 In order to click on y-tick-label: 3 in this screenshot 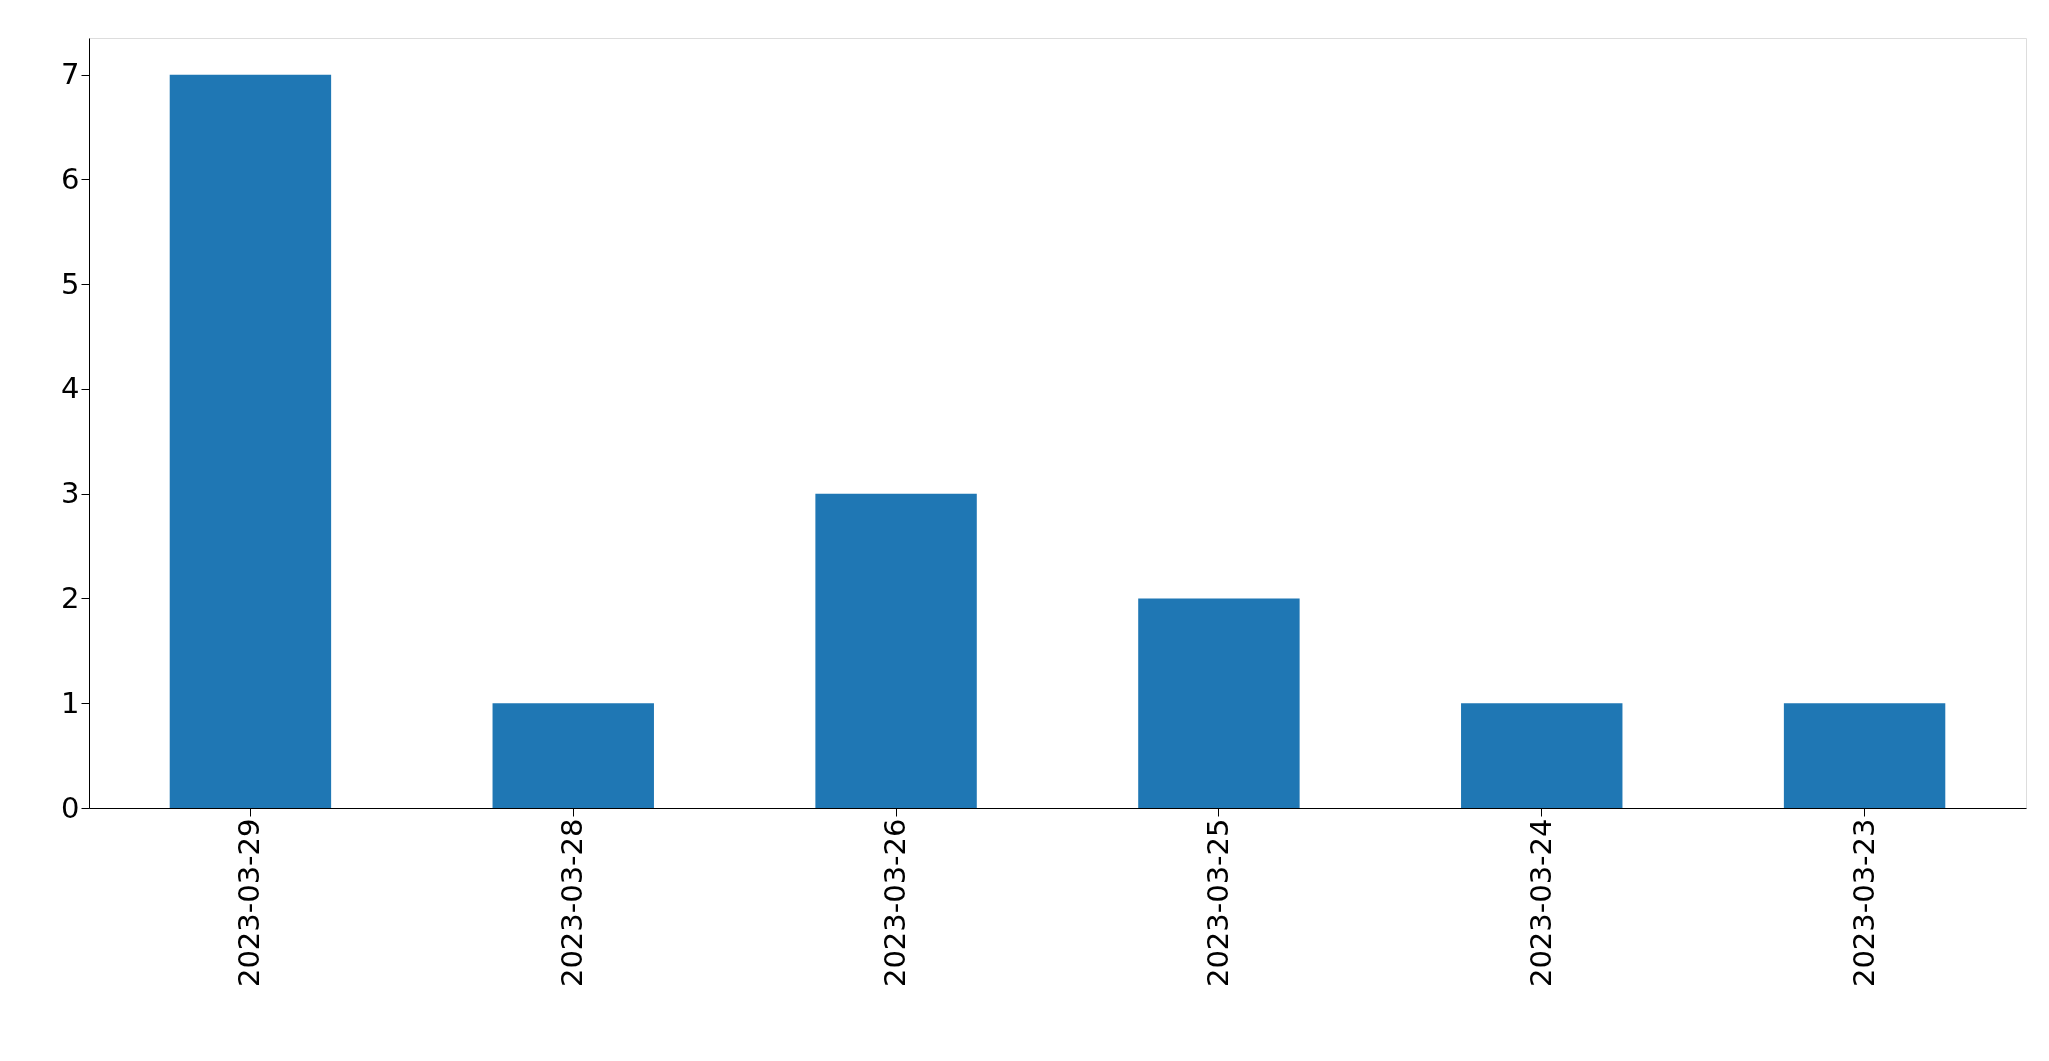, I will do `click(70, 493)`.